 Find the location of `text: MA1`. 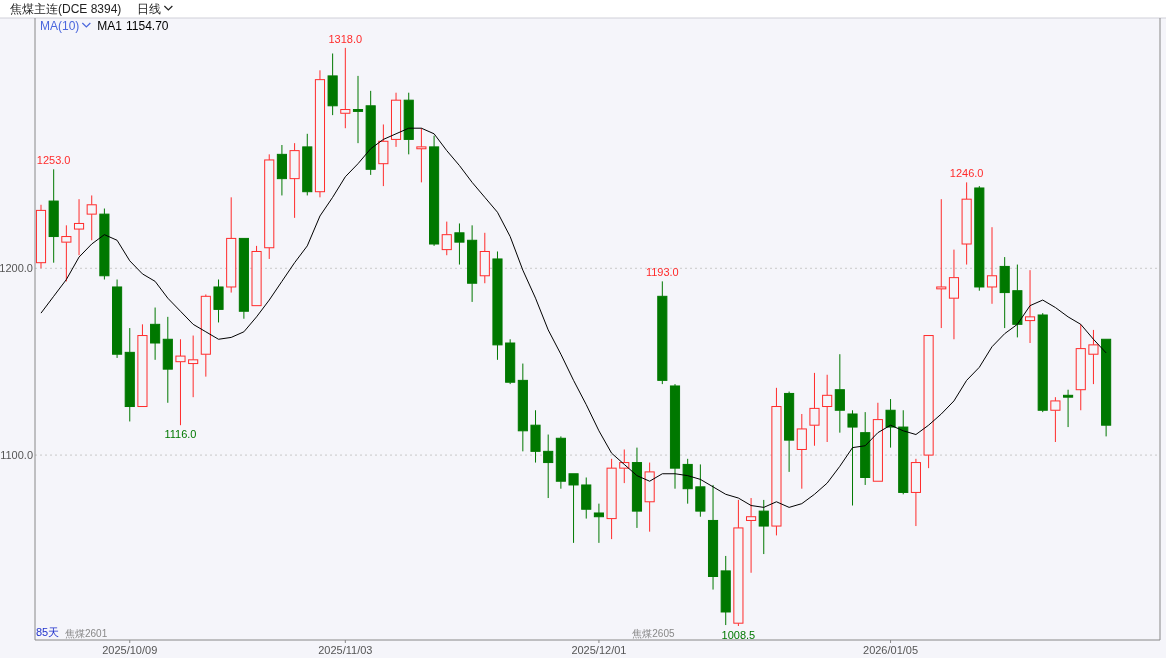

text: MA1 is located at coordinates (110, 26).